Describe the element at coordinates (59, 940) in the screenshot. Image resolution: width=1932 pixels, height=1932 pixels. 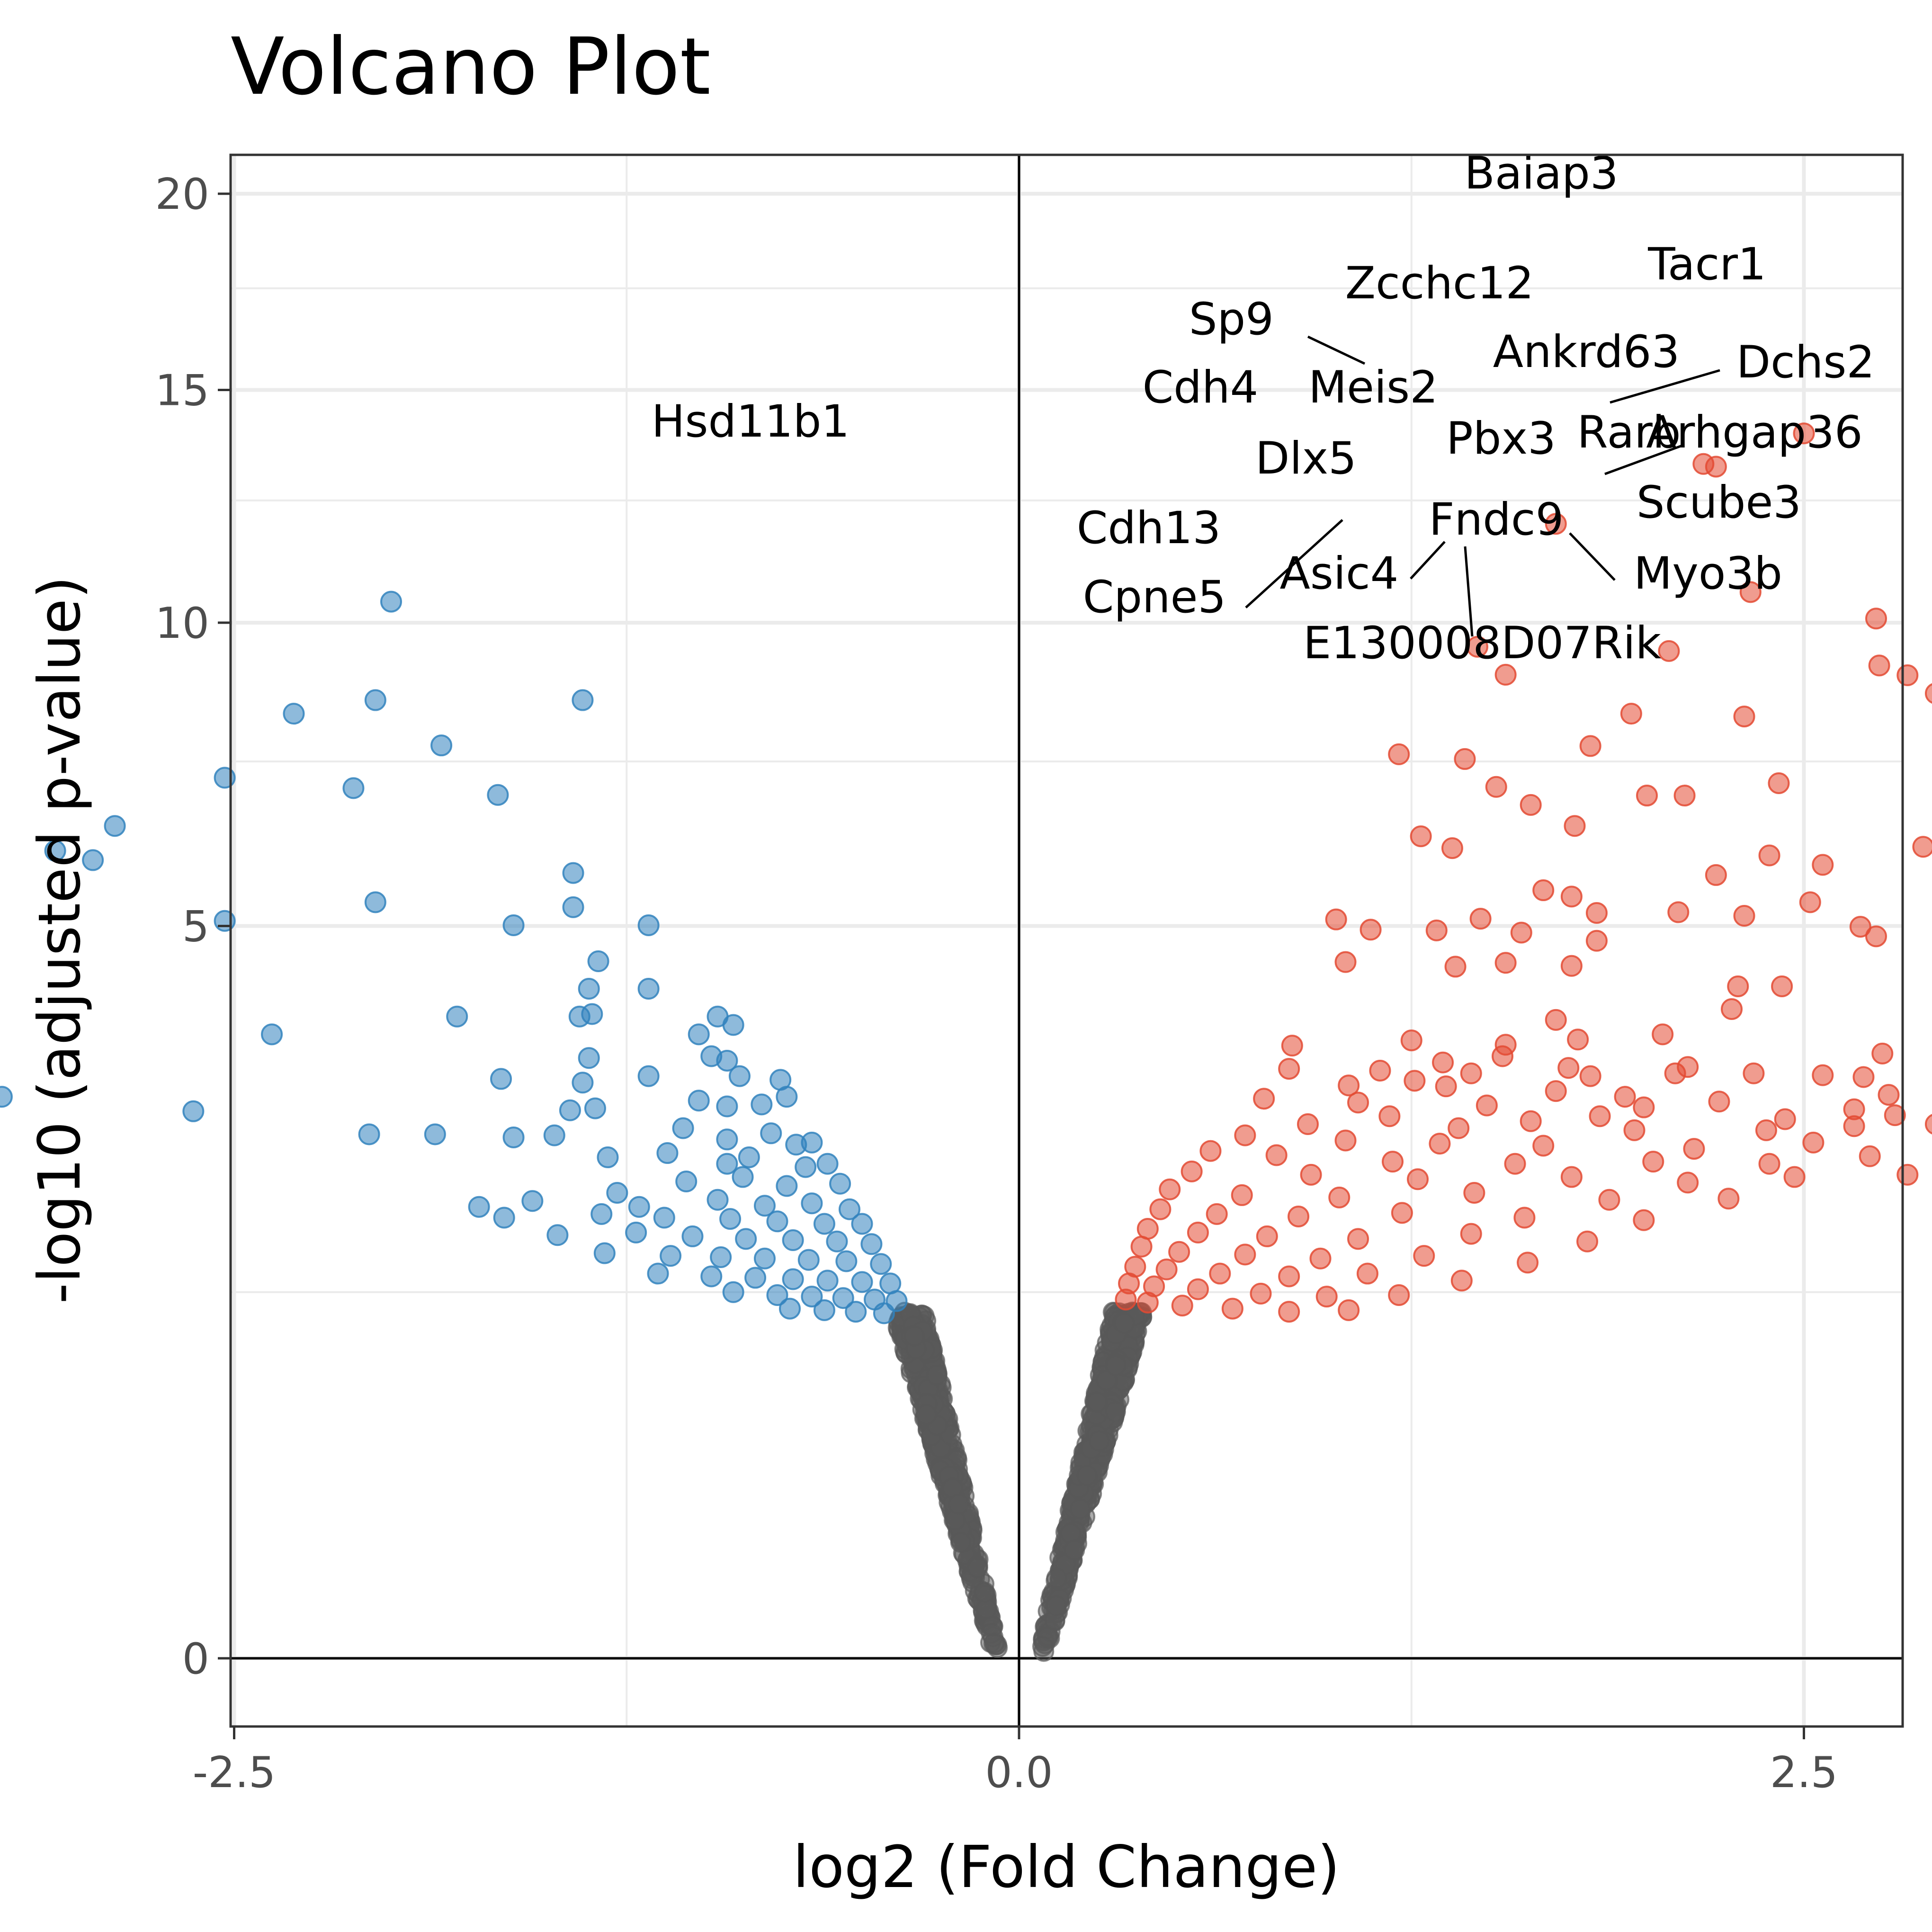
I see `y-axis-title: -log10 (adjusted p-value)` at that location.